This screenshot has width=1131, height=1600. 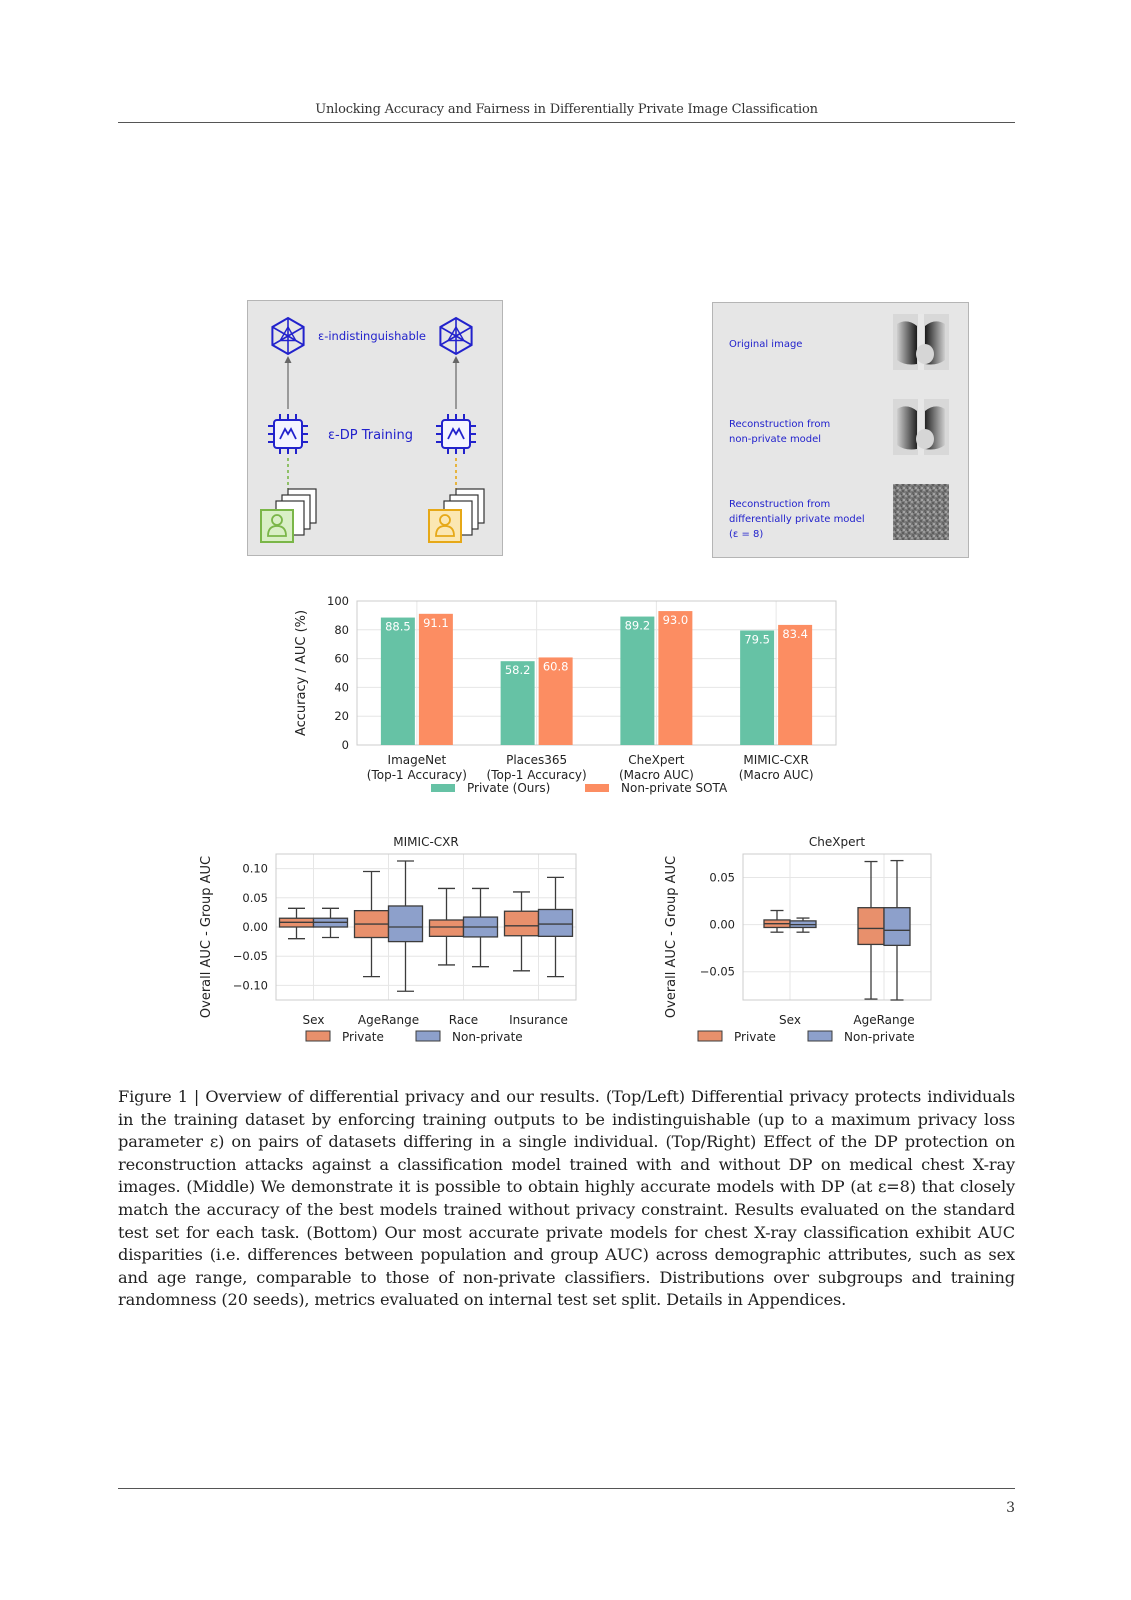 I want to click on chip-right-icon, so click(x=456, y=434).